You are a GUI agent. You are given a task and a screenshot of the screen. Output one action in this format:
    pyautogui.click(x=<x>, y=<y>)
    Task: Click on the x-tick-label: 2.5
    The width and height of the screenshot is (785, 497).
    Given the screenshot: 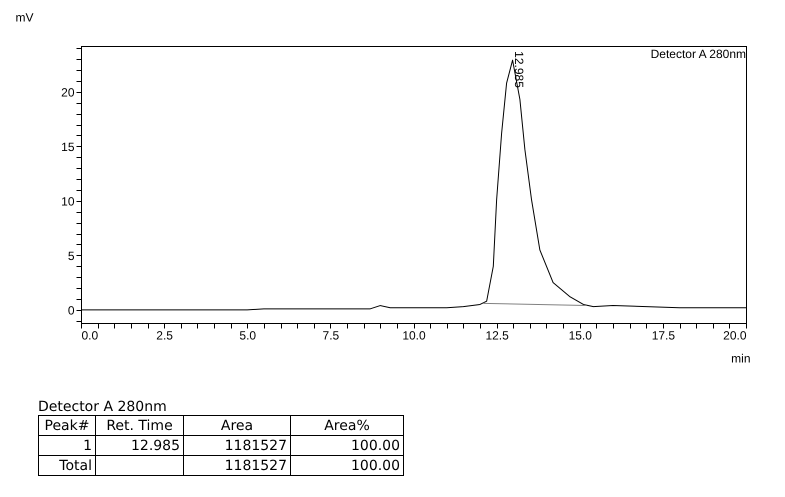 What is the action you would take?
    pyautogui.click(x=165, y=335)
    